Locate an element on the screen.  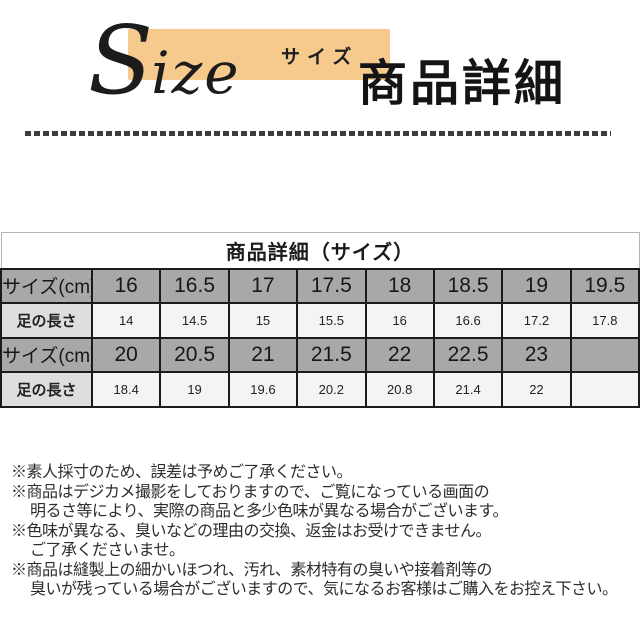
length-cell: 18.4 is located at coordinates (126, 389).